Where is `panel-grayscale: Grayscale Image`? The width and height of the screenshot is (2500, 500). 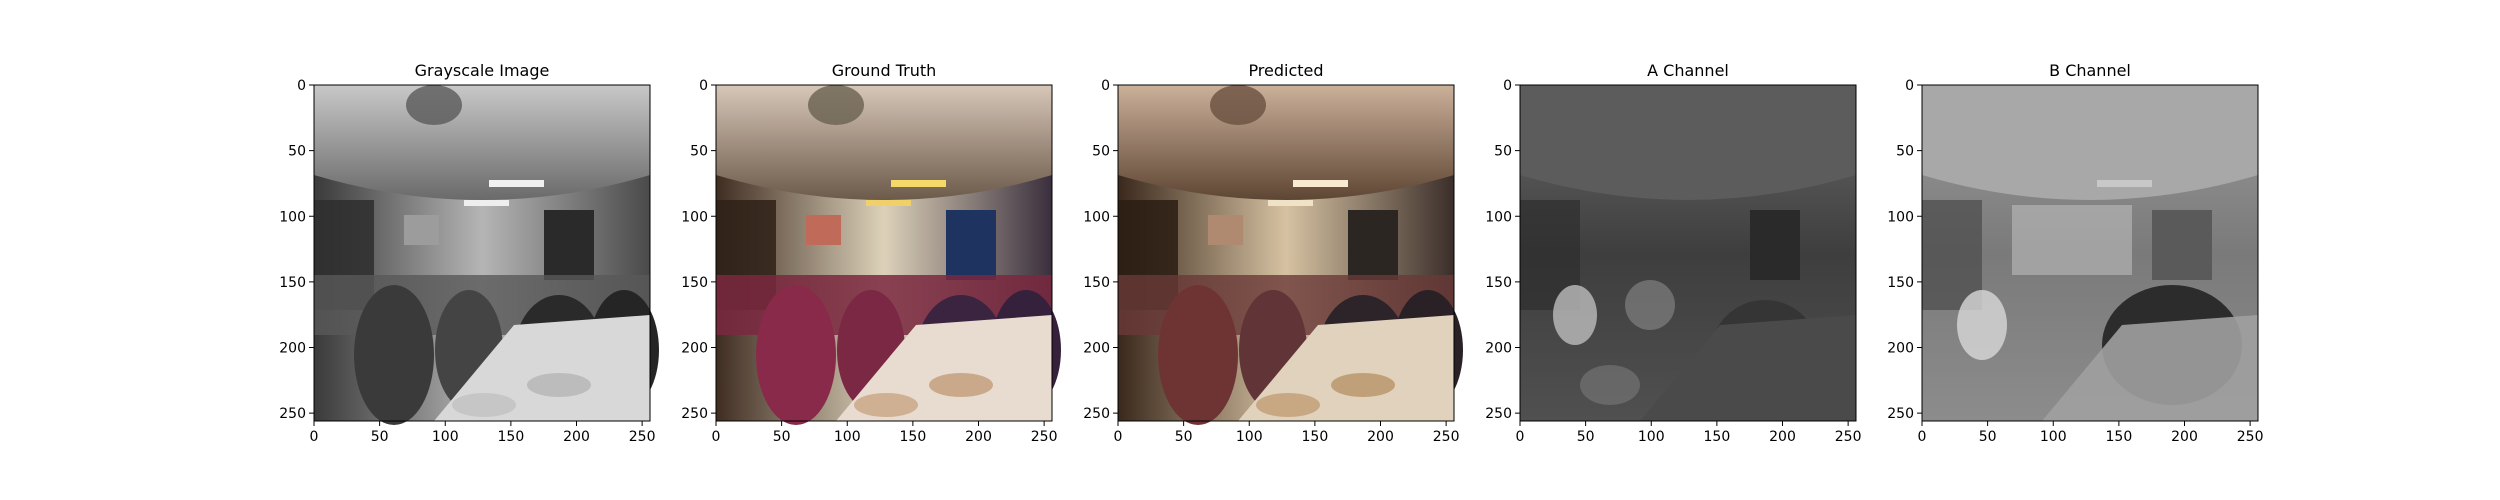
panel-grayscale: Grayscale Image is located at coordinates (486, 243).